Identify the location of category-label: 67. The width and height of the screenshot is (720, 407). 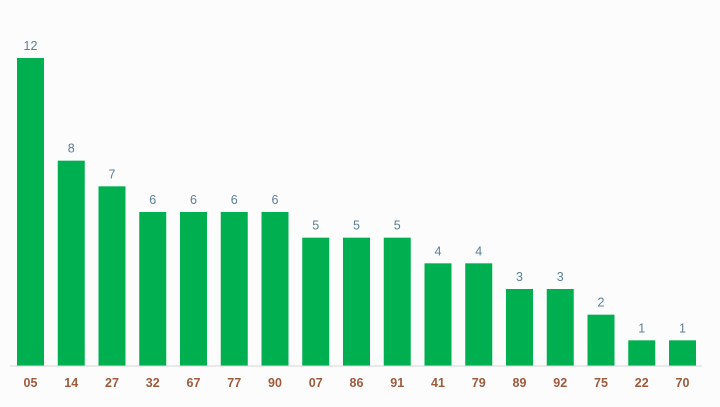
(194, 383).